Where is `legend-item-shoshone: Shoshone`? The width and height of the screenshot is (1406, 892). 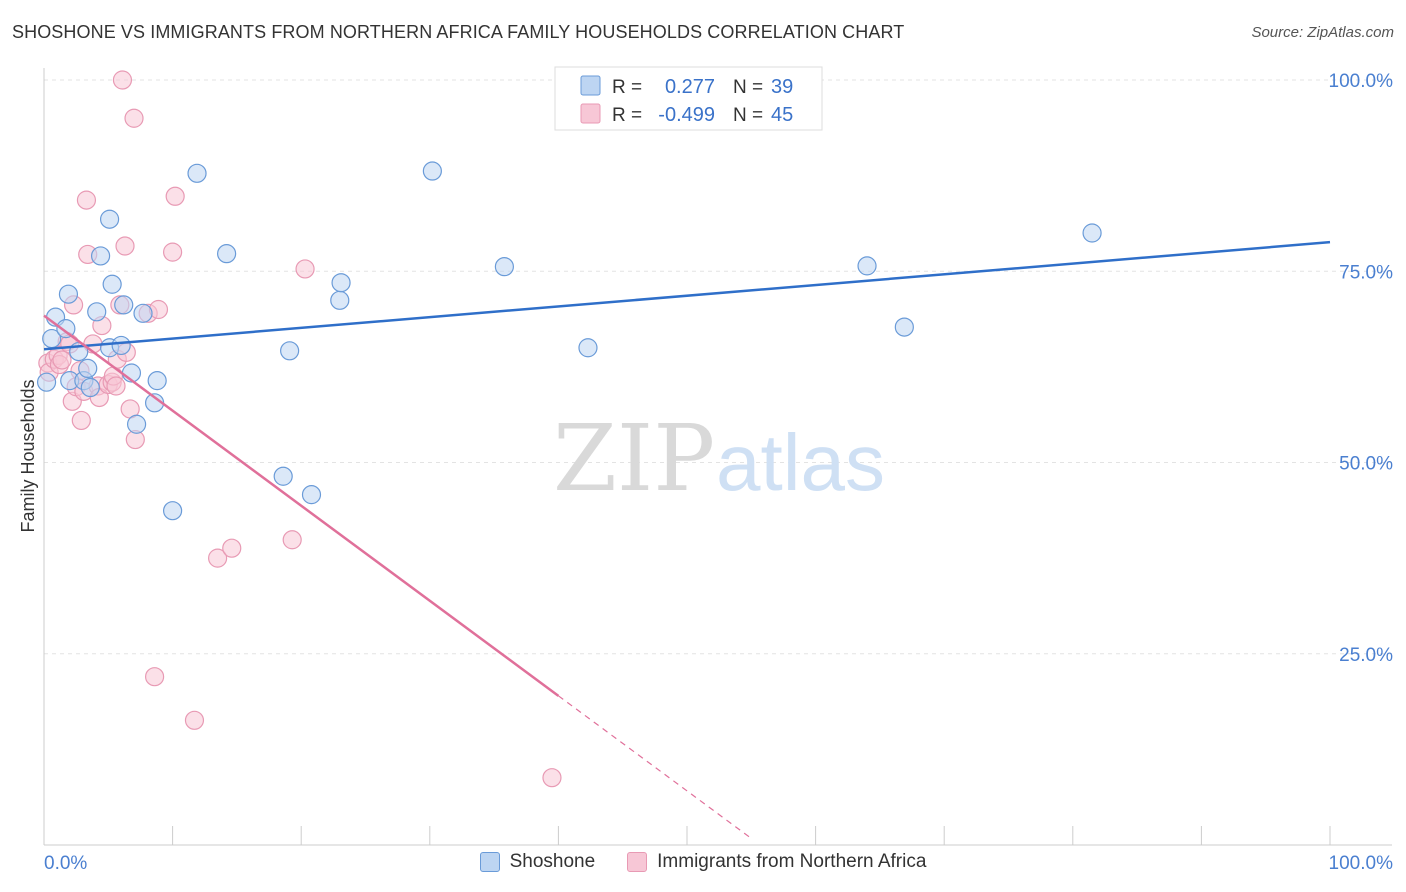 legend-item-shoshone: Shoshone is located at coordinates (537, 862).